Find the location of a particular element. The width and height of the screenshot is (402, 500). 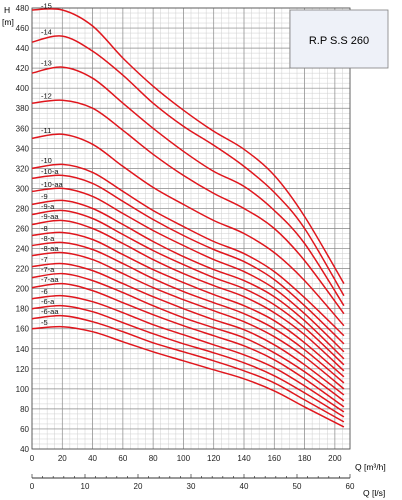

y-tick-label: 380 is located at coordinates (23, 108).